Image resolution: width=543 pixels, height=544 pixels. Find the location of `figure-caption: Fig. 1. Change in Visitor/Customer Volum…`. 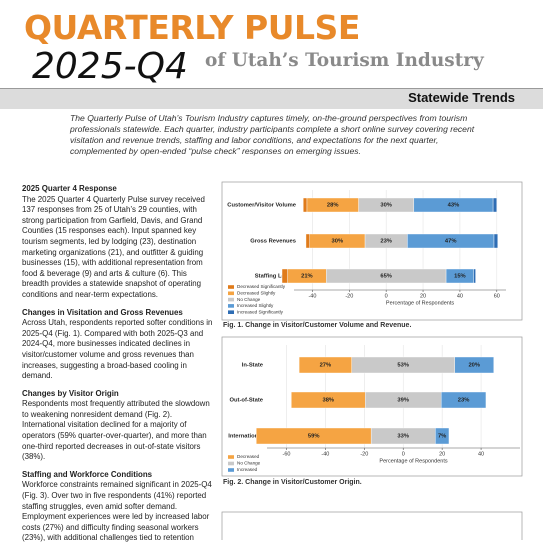

figure-caption: Fig. 1. Change in Visitor/Customer Volum… is located at coordinates (317, 325).